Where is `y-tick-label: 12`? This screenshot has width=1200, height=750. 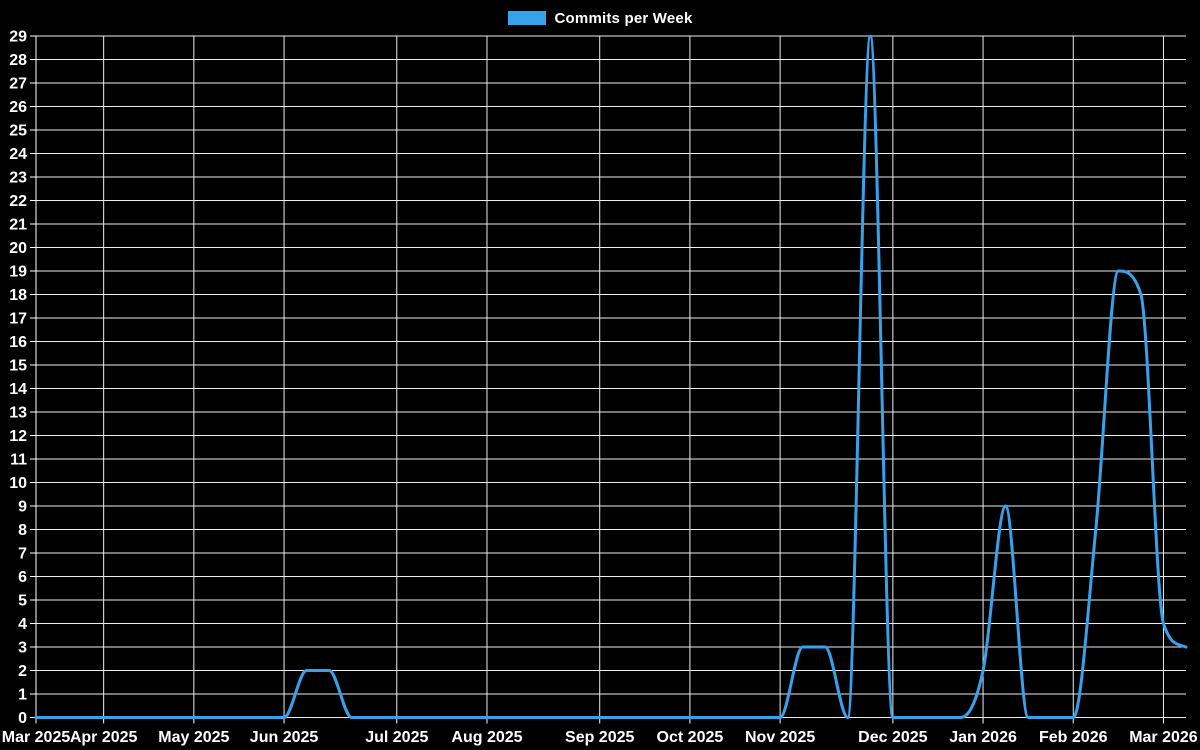 y-tick-label: 12 is located at coordinates (18, 436).